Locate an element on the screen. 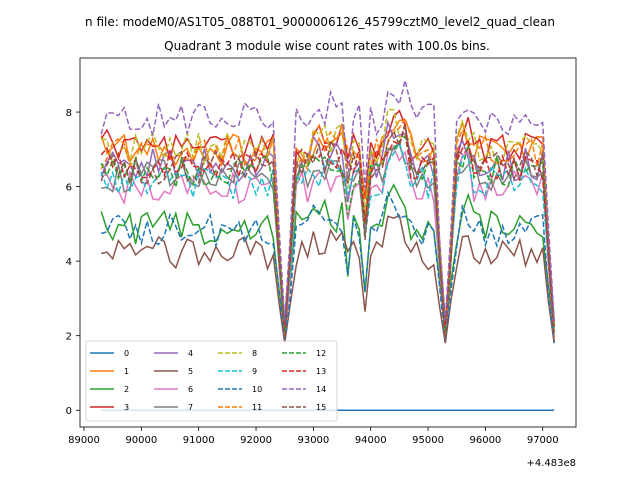 Image resolution: width=640 pixels, height=480 pixels. x-tick-label: 94000 is located at coordinates (371, 440).